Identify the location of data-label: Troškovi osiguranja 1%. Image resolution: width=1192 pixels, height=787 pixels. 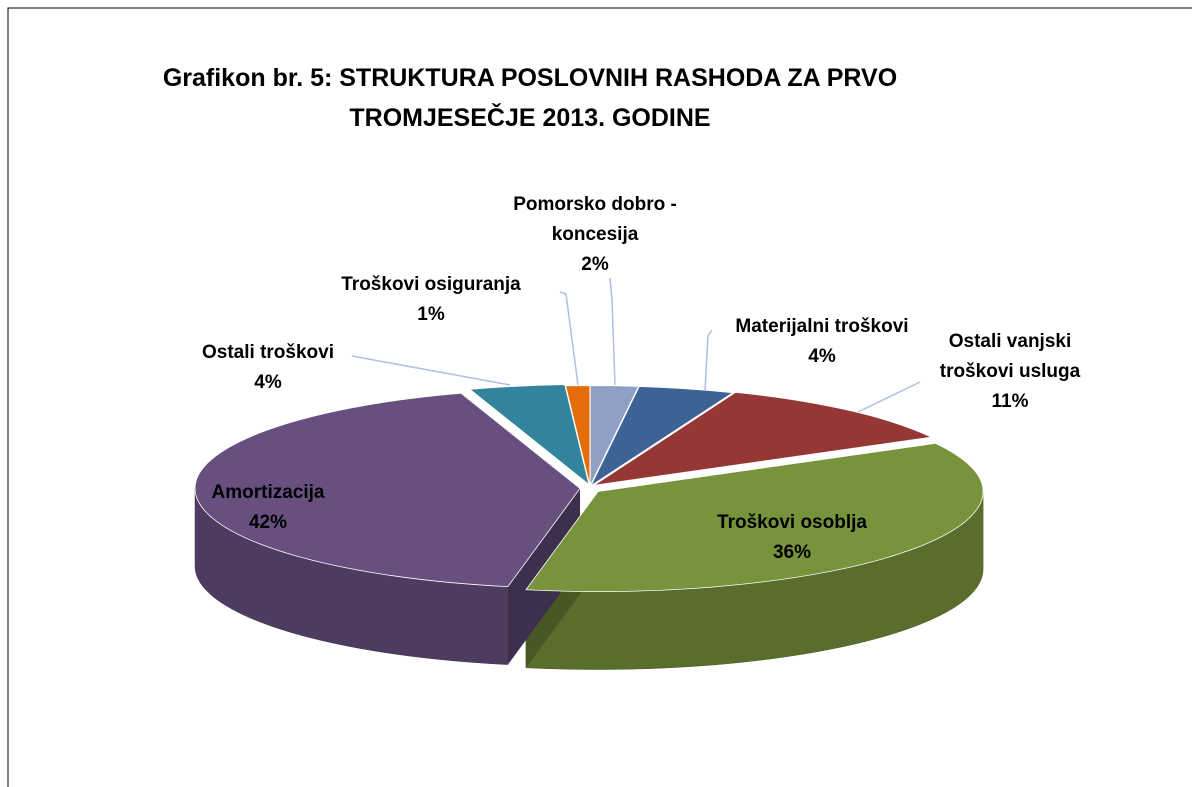
(431, 300).